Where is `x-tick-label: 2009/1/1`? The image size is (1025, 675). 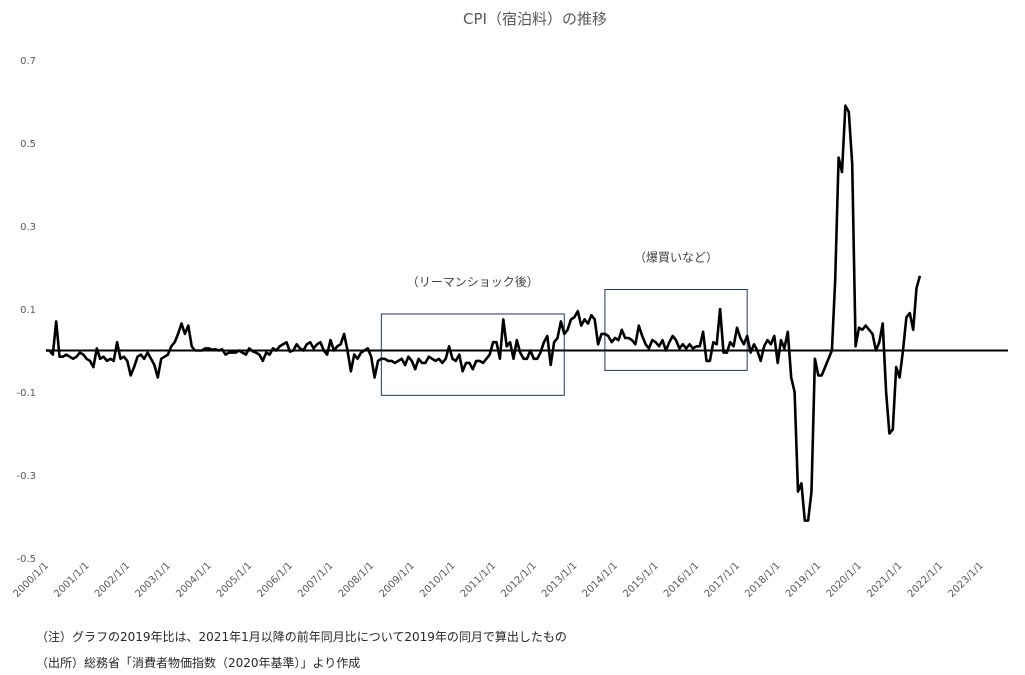 x-tick-label: 2009/1/1 is located at coordinates (397, 580).